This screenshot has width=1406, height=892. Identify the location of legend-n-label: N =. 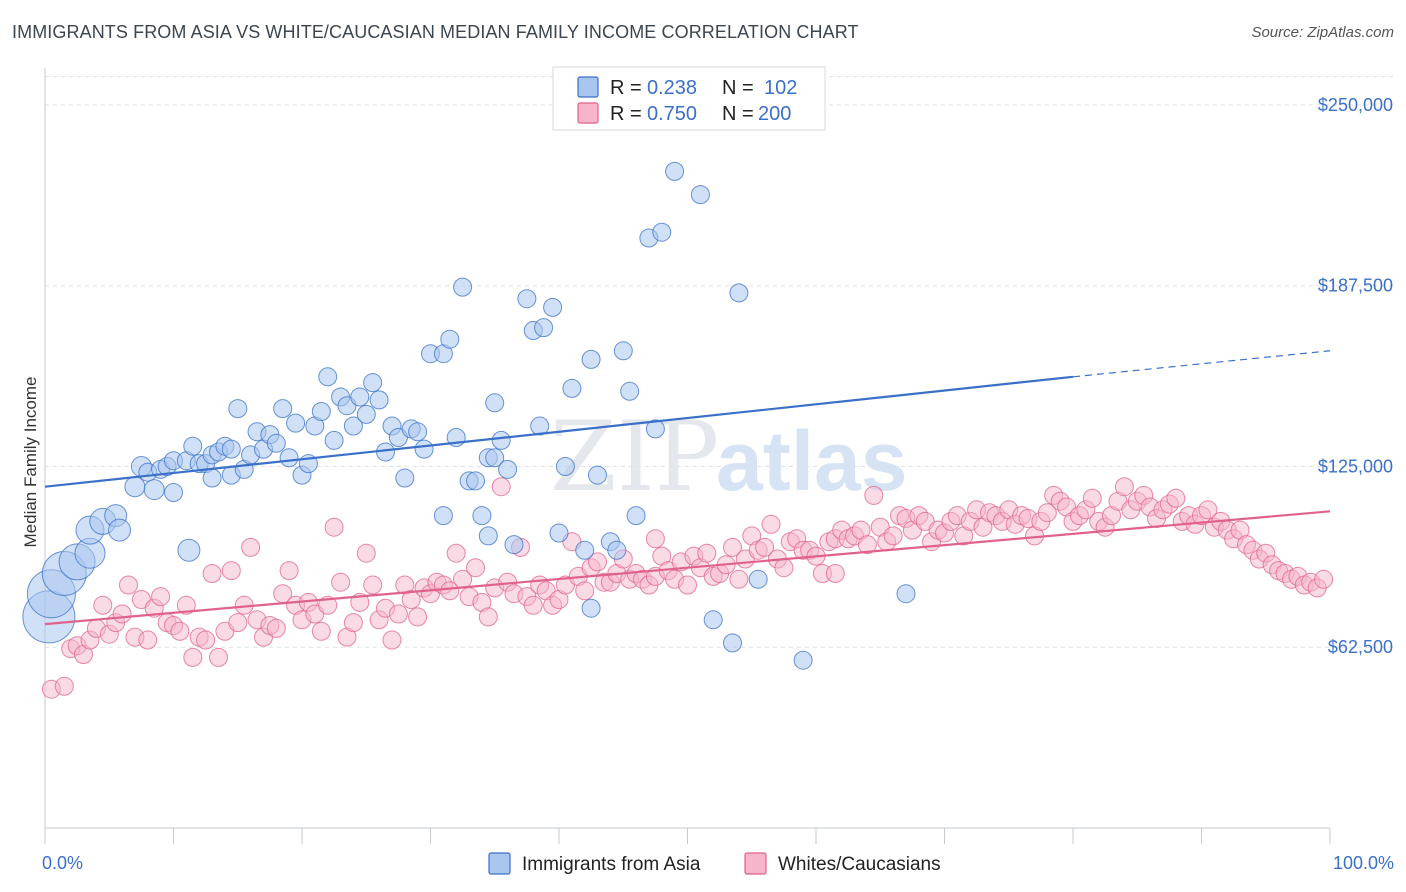
(738, 114).